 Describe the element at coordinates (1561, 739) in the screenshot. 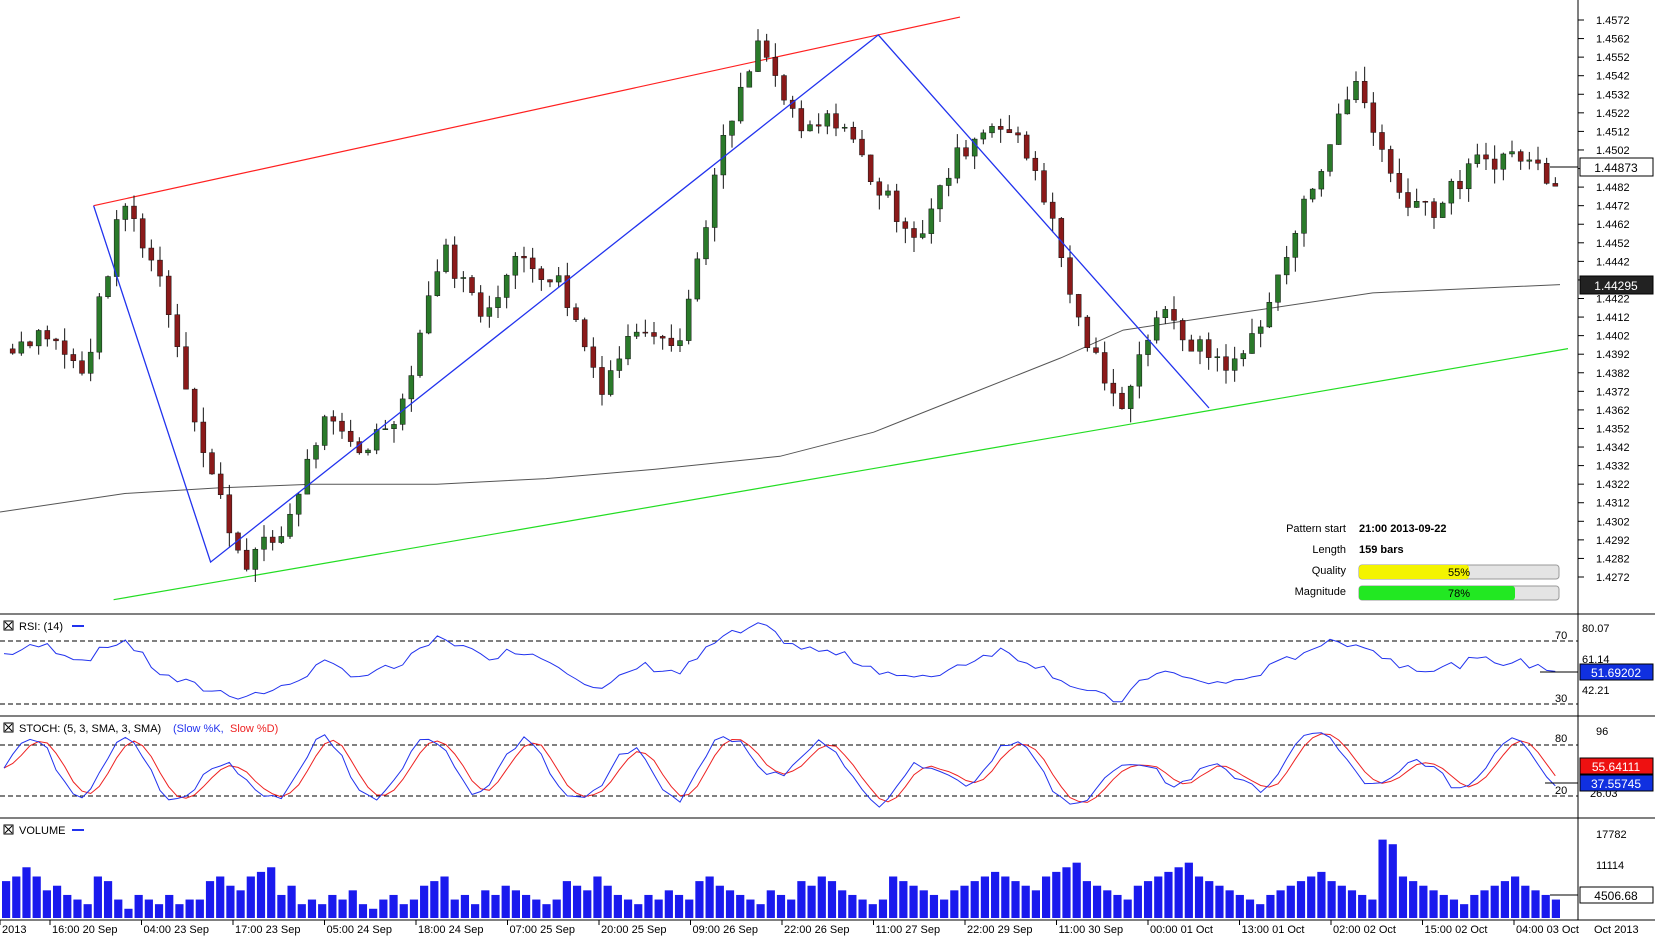

I see `stoch-level-80-label: 80` at that location.